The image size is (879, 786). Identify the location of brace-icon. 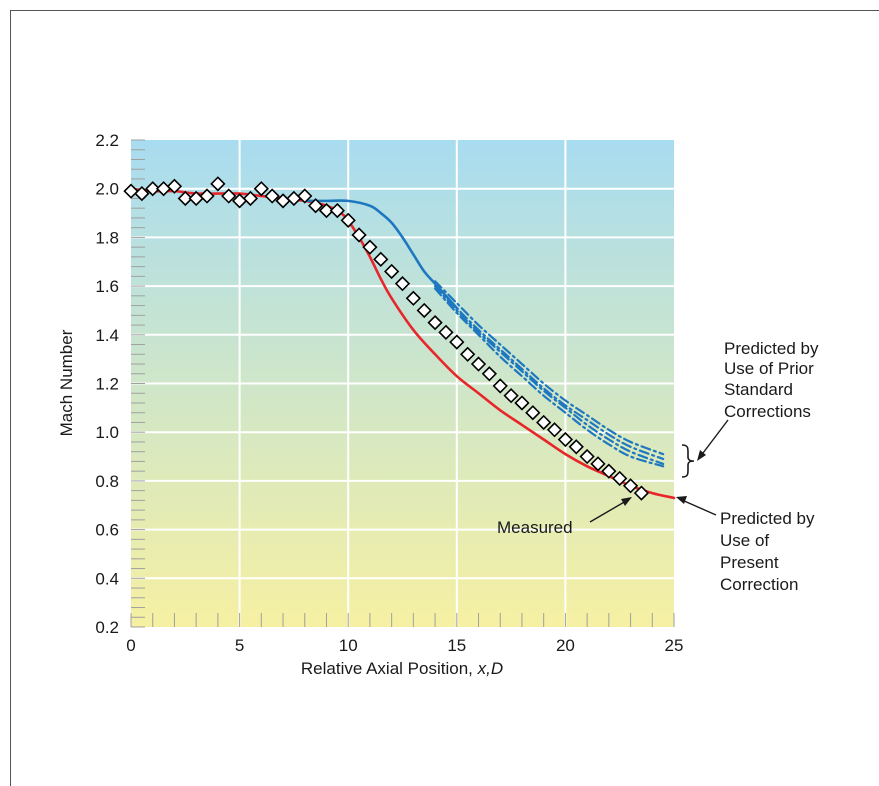
(688, 461).